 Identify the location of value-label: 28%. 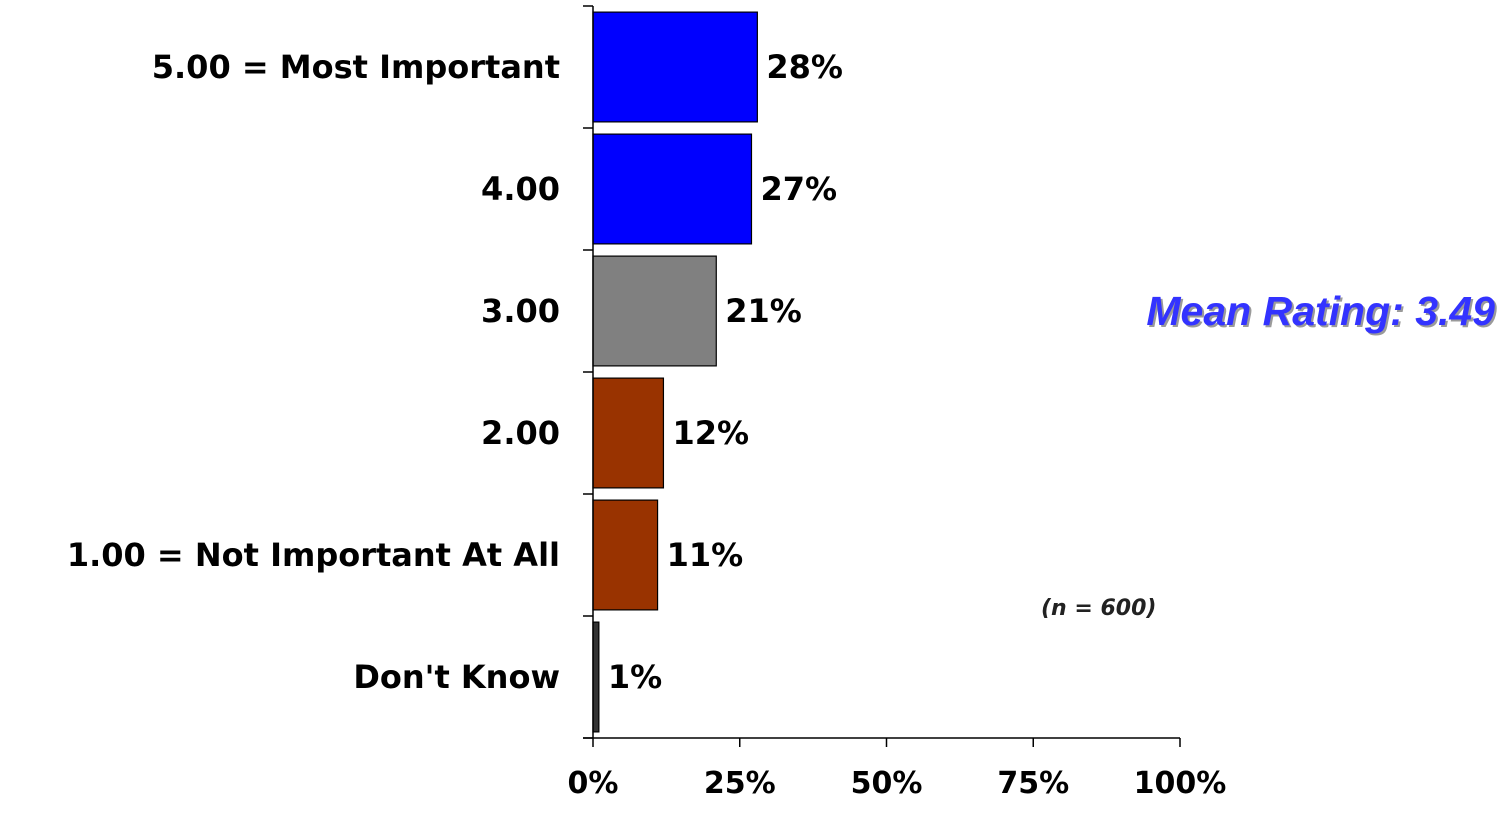
(804, 67).